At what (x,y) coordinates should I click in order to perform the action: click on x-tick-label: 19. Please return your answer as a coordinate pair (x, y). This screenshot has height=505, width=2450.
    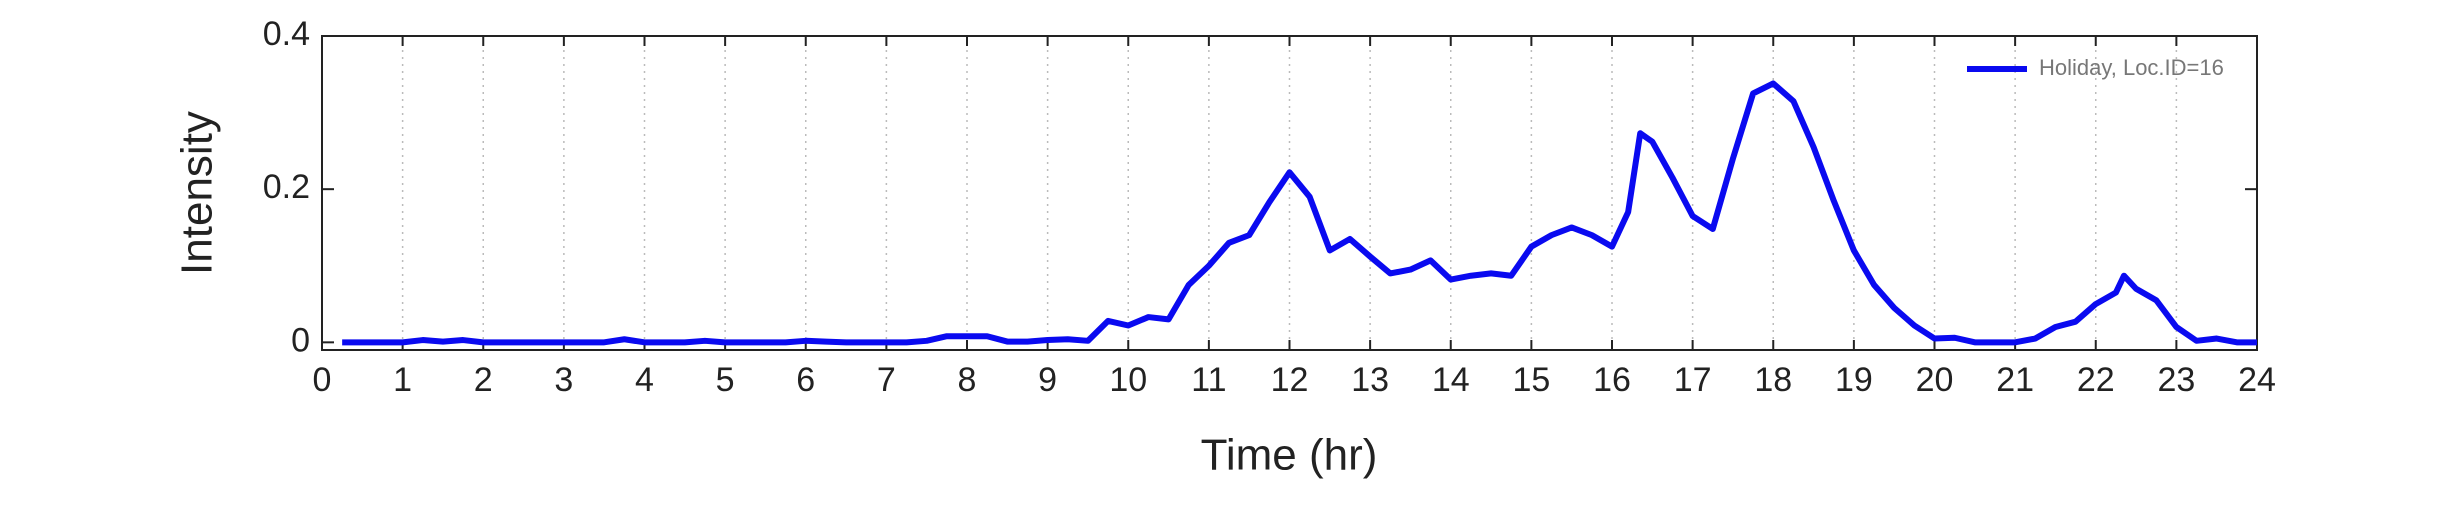
    Looking at the image, I should click on (1854, 380).